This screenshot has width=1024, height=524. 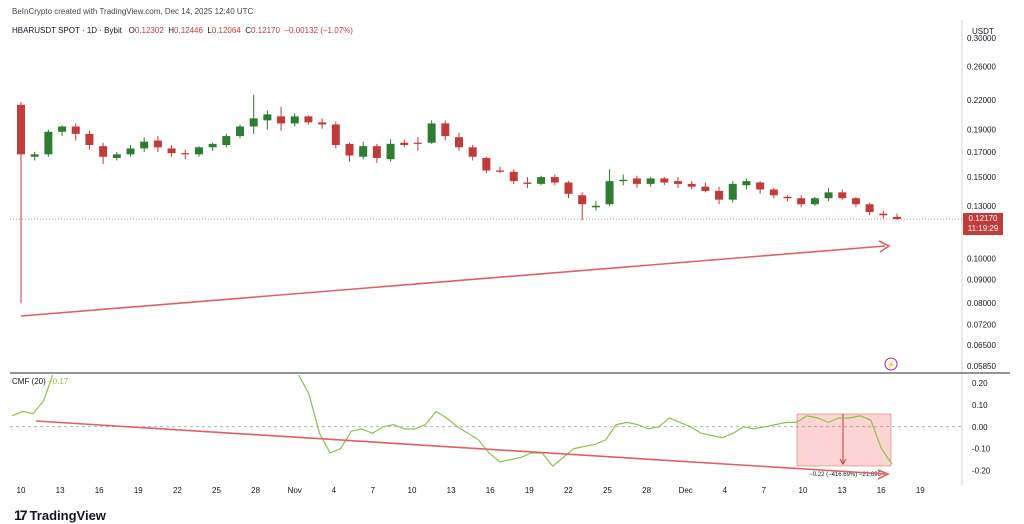 I want to click on x-tick-label: Nov, so click(x=295, y=490).